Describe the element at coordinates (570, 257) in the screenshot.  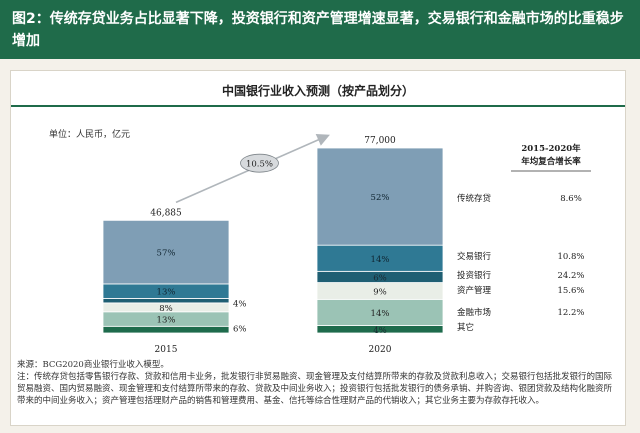
I see `cagr-row-value-1: 10.8%` at that location.